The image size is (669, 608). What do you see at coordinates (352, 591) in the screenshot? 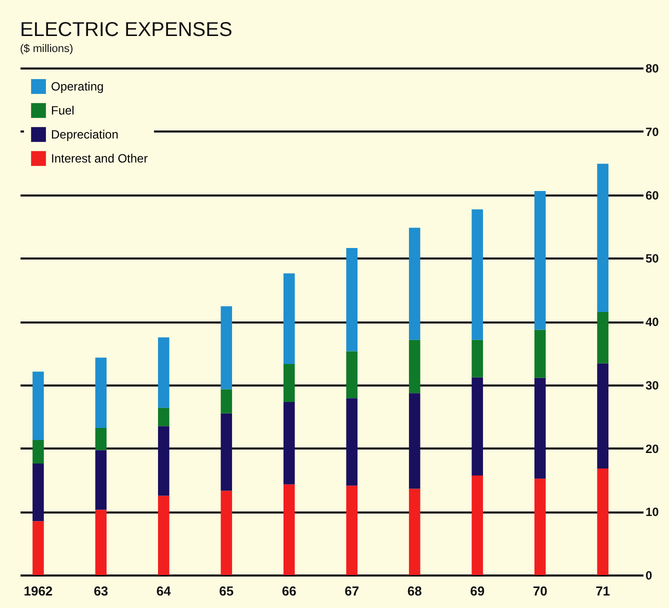
I see `x-tick-label: 67` at bounding box center [352, 591].